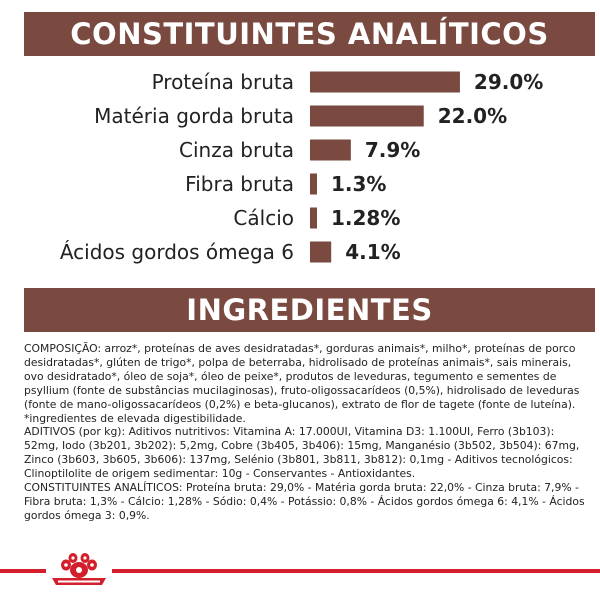 This screenshot has height=600, width=600. I want to click on value-label: 29.0%, so click(508, 82).